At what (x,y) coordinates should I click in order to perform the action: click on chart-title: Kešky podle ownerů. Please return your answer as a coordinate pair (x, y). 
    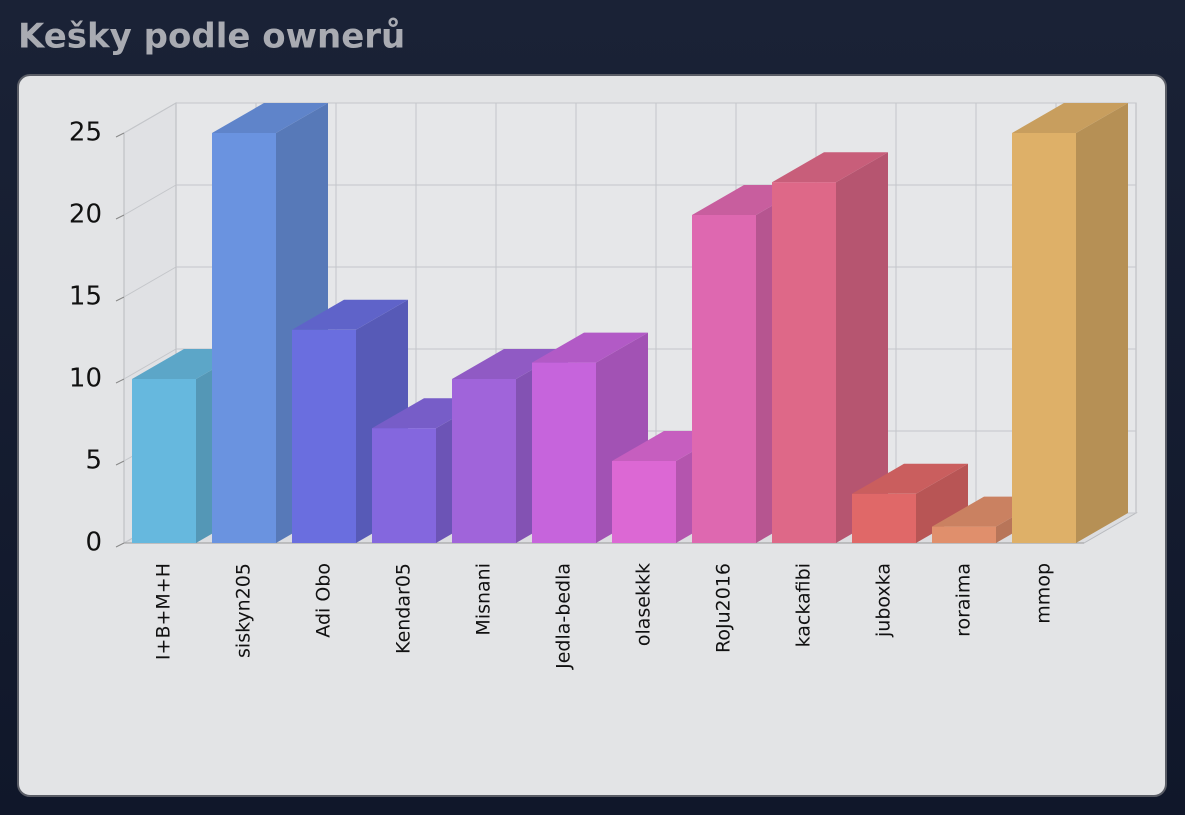
    Looking at the image, I should click on (211, 37).